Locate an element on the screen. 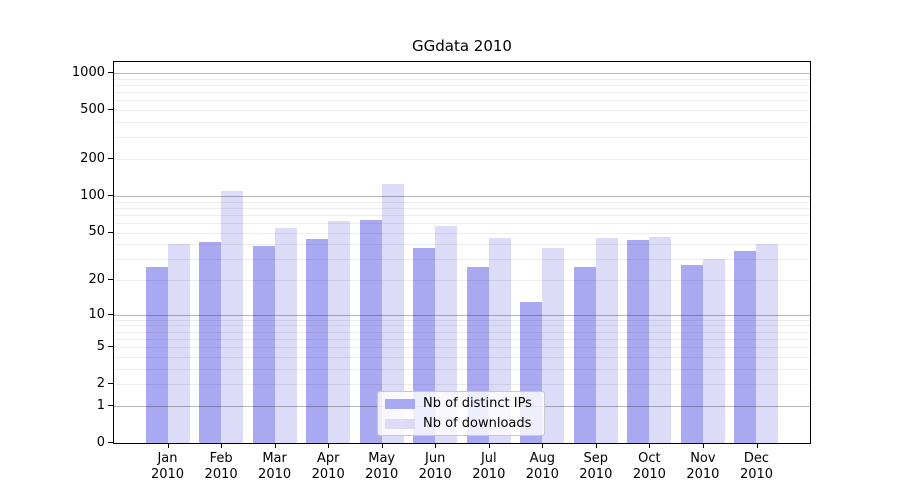  x-tick-mark-oct-2010 is located at coordinates (650, 446).